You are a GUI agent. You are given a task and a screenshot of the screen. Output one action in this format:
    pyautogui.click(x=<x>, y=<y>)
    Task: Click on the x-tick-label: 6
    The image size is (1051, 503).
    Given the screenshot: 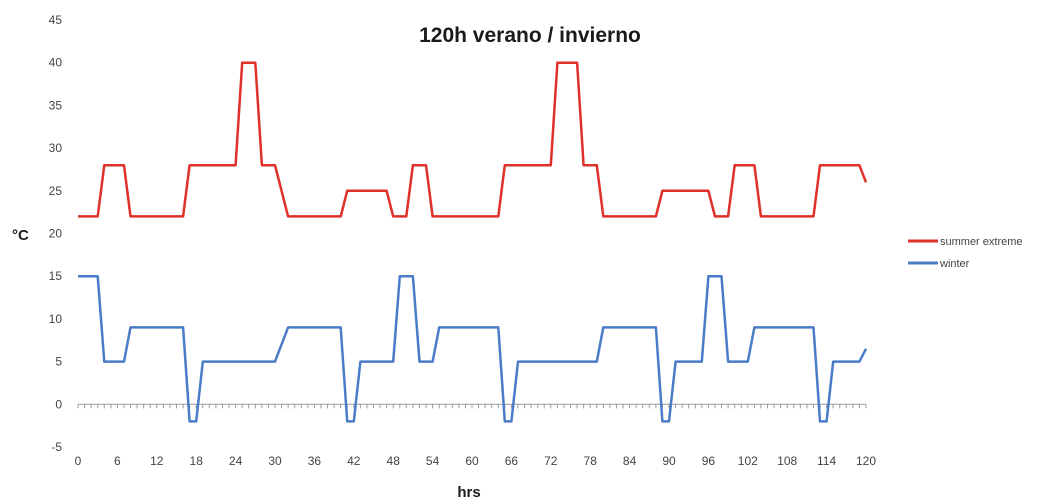 What is the action you would take?
    pyautogui.click(x=117, y=461)
    